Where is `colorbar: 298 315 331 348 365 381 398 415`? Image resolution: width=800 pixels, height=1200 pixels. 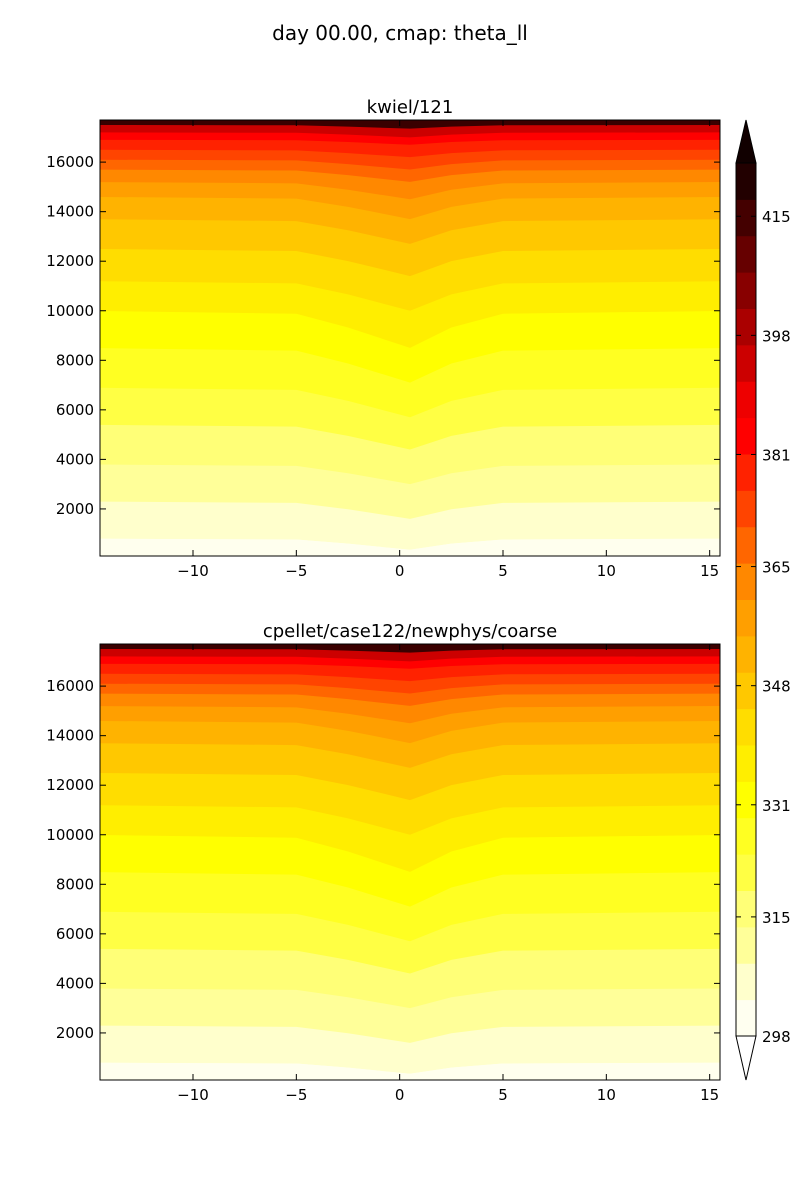
colorbar: 298 315 331 348 365 381 398 415 is located at coordinates (763, 600).